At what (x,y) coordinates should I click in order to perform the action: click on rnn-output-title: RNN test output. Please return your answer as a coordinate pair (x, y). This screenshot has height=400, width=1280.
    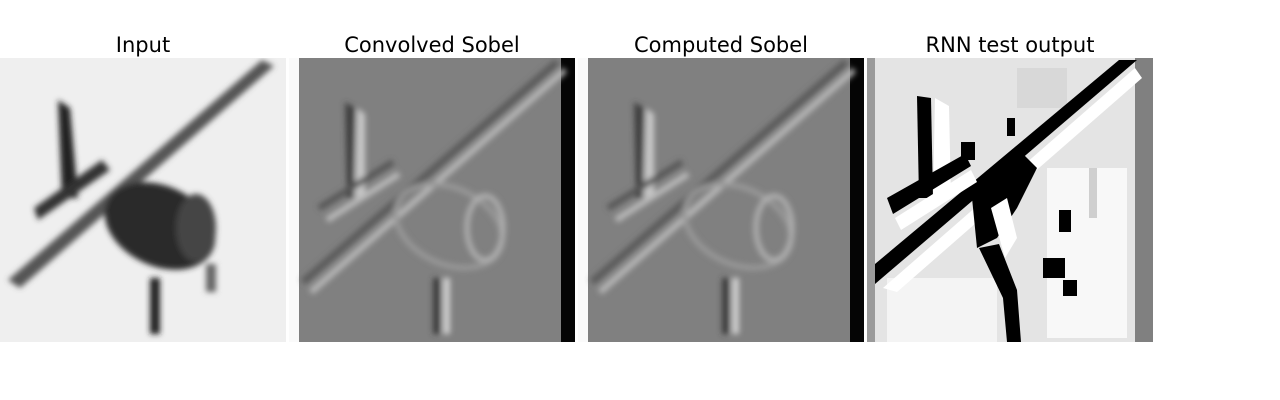
    Looking at the image, I should click on (1010, 45).